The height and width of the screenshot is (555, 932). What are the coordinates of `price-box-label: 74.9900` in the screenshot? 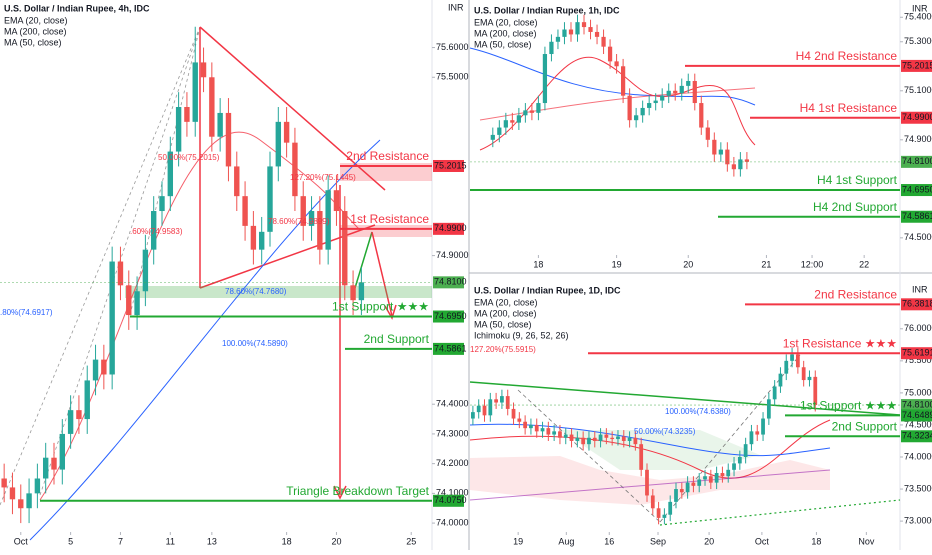 It's located at (450, 228).